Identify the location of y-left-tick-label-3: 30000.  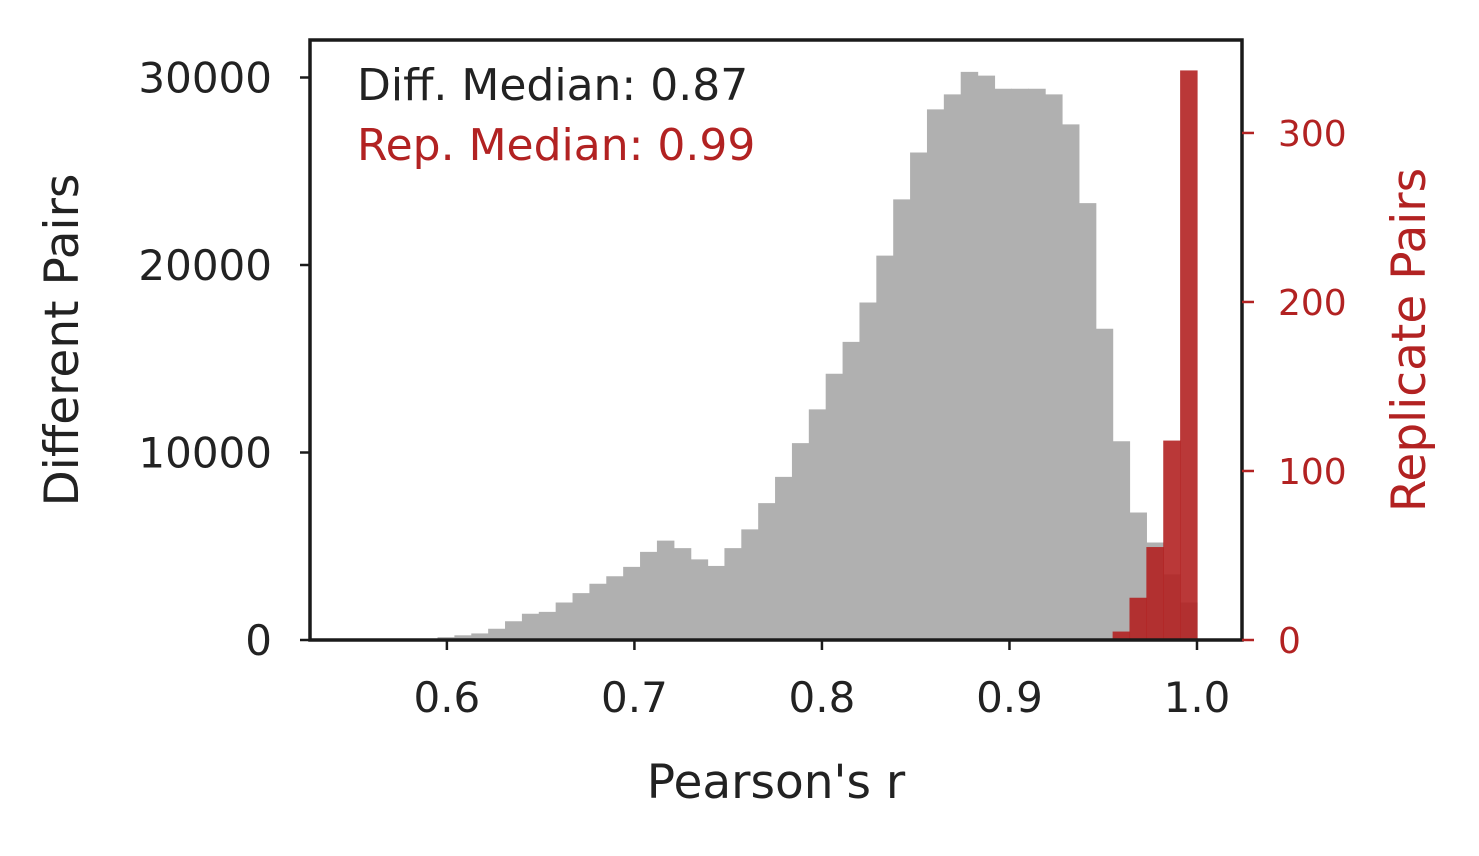
(205, 78).